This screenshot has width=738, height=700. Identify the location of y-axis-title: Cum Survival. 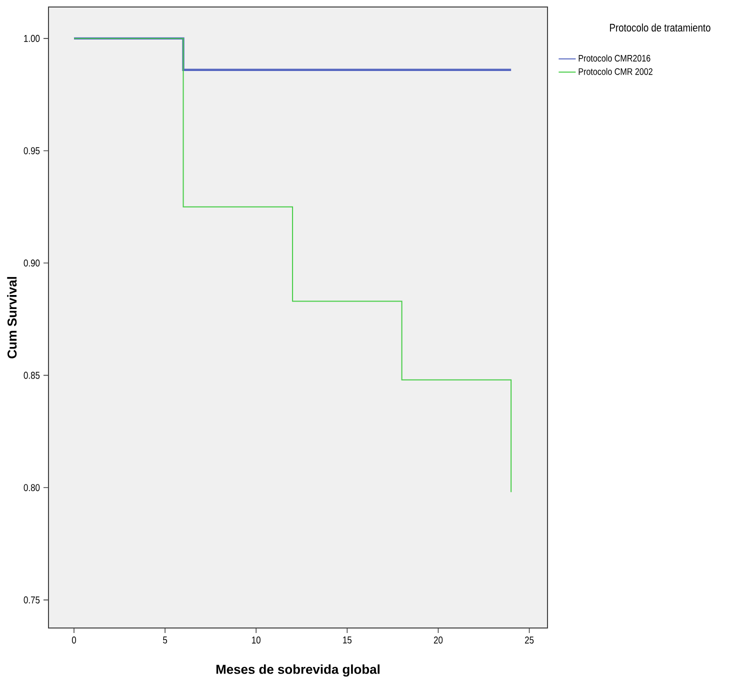
(12, 317).